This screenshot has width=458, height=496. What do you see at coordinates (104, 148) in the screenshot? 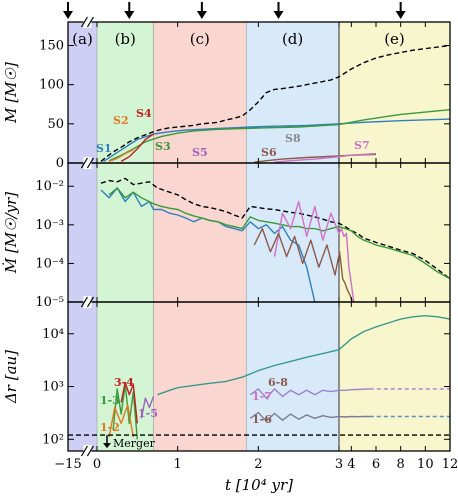
I see `mass-annotation: S1` at bounding box center [104, 148].